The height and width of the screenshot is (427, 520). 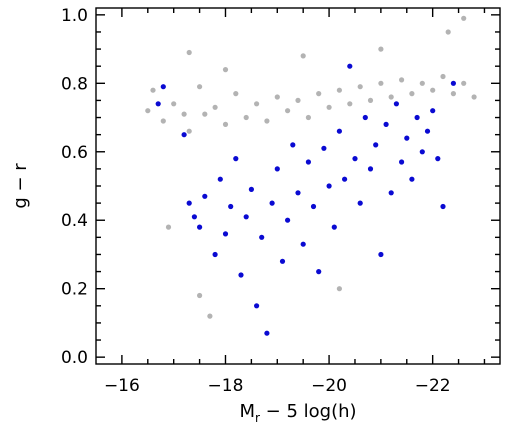 I want to click on y-tick-label: 0.4, so click(x=74, y=221).